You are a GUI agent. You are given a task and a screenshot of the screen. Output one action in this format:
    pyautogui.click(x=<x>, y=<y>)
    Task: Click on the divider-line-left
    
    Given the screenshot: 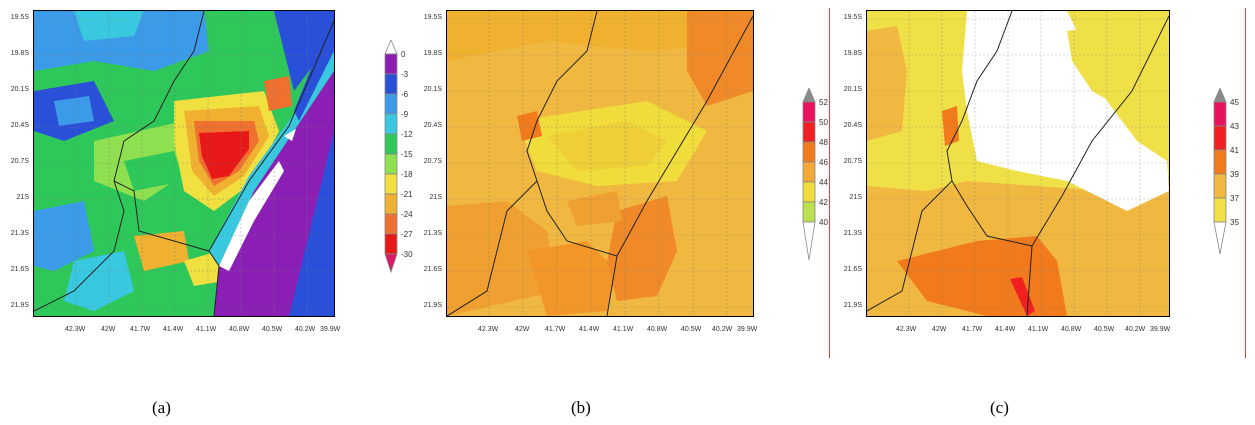 What is the action you would take?
    pyautogui.click(x=829, y=183)
    